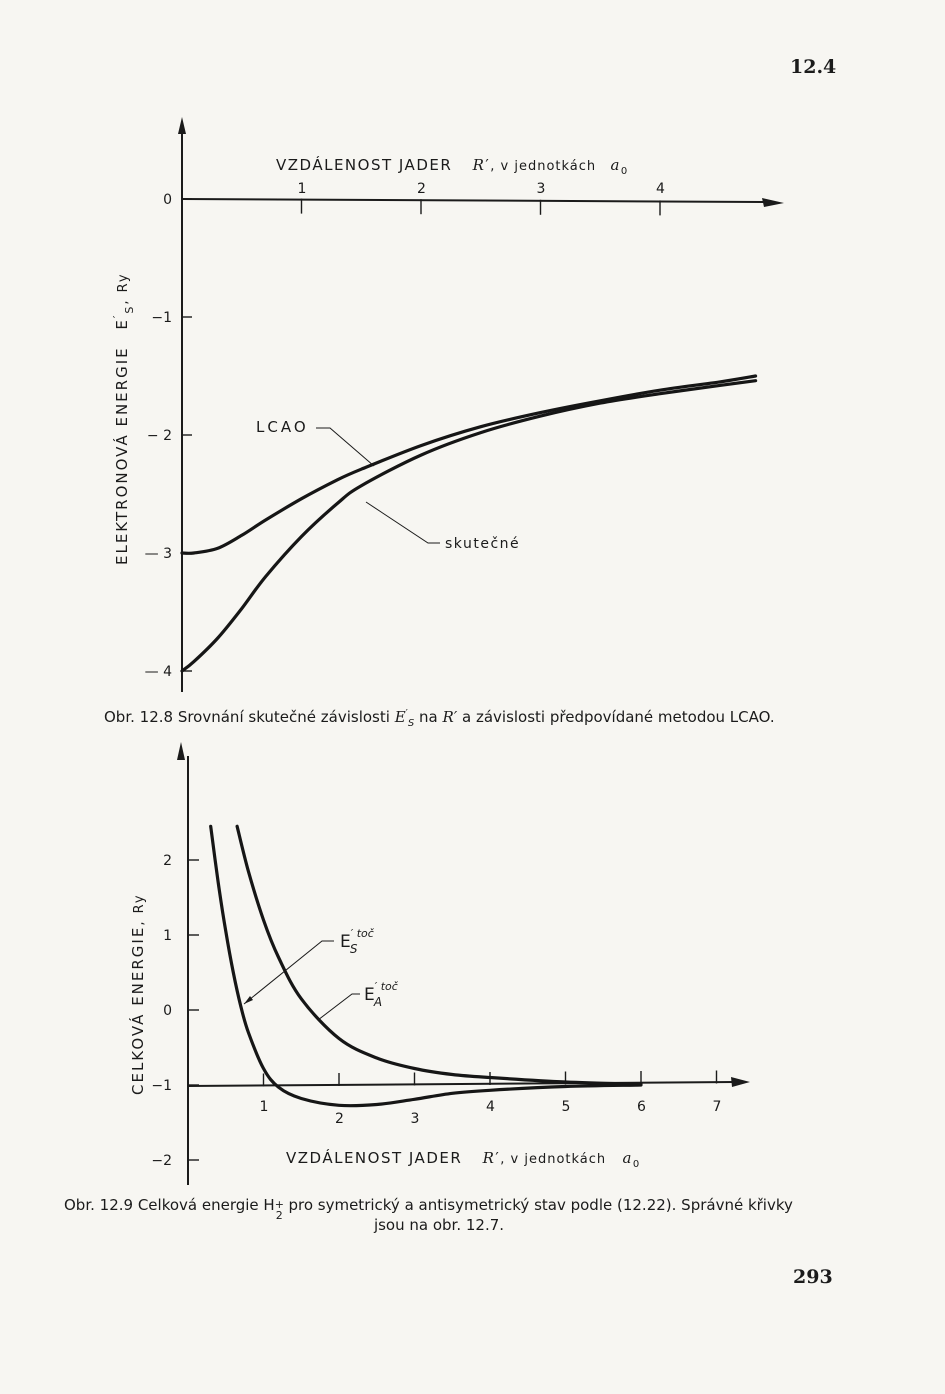  I want to click on caption-r-symbol: R′, so click(450, 717).